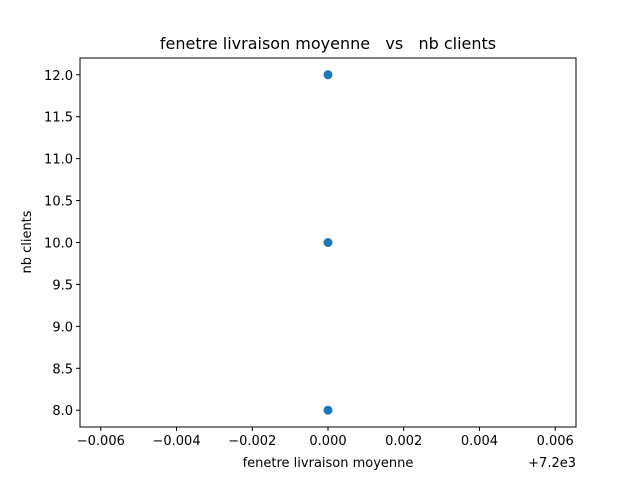  Describe the element at coordinates (328, 463) in the screenshot. I see `x-axis-label: fenetre livraison moyenne` at that location.